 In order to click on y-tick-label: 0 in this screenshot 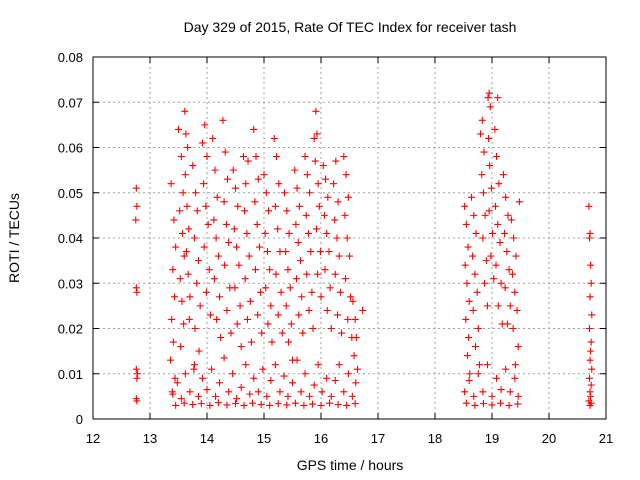, I will do `click(79, 419)`.